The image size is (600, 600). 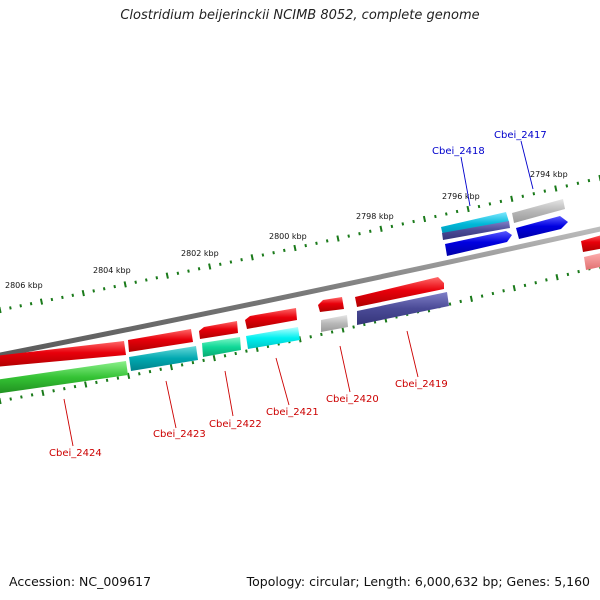 What do you see at coordinates (200, 253) in the screenshot?
I see `tick-label-2802: 2802 kbp` at bounding box center [200, 253].